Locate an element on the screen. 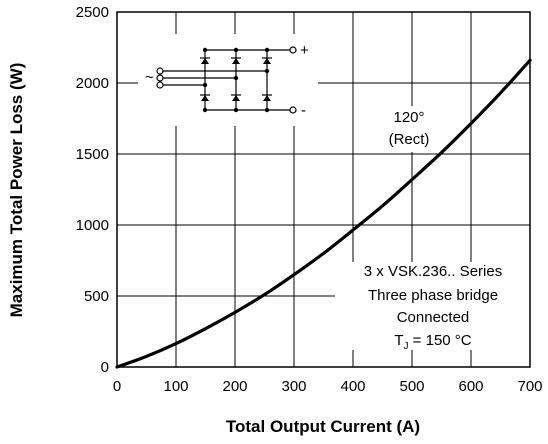 The width and height of the screenshot is (548, 444). x-axis-title: Total Output Current (A) is located at coordinates (323, 426).